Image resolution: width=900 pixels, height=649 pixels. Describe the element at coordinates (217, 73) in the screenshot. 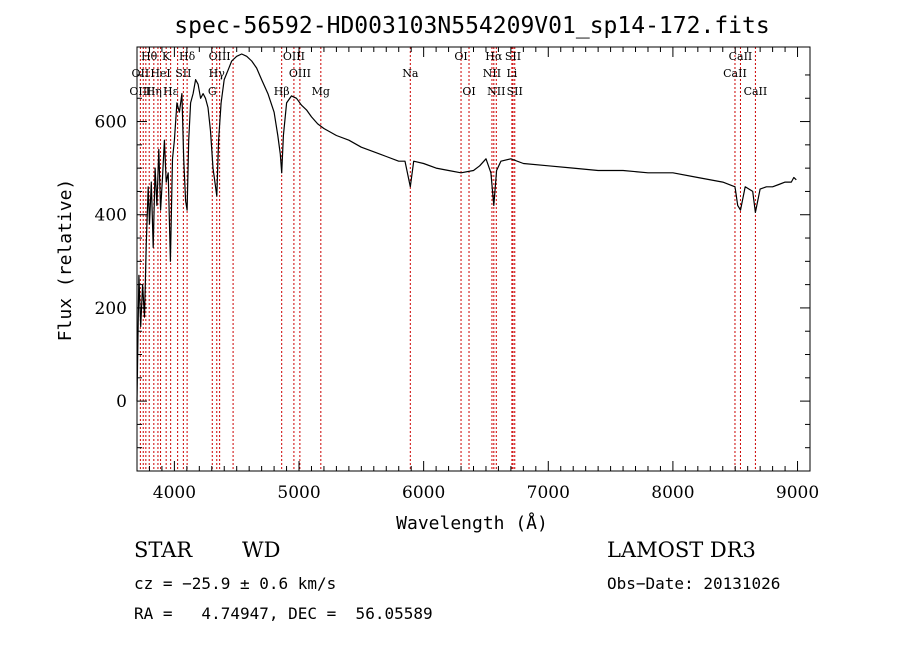

I see `spectral-line-label: Hγ` at that location.